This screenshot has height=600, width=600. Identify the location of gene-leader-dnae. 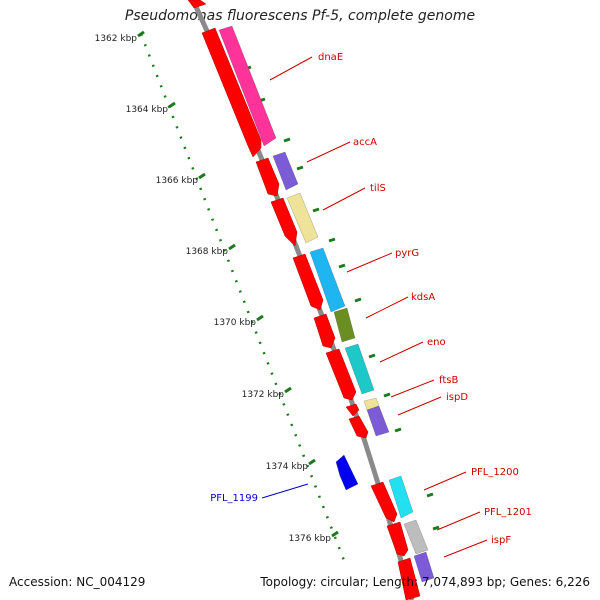
(291, 68).